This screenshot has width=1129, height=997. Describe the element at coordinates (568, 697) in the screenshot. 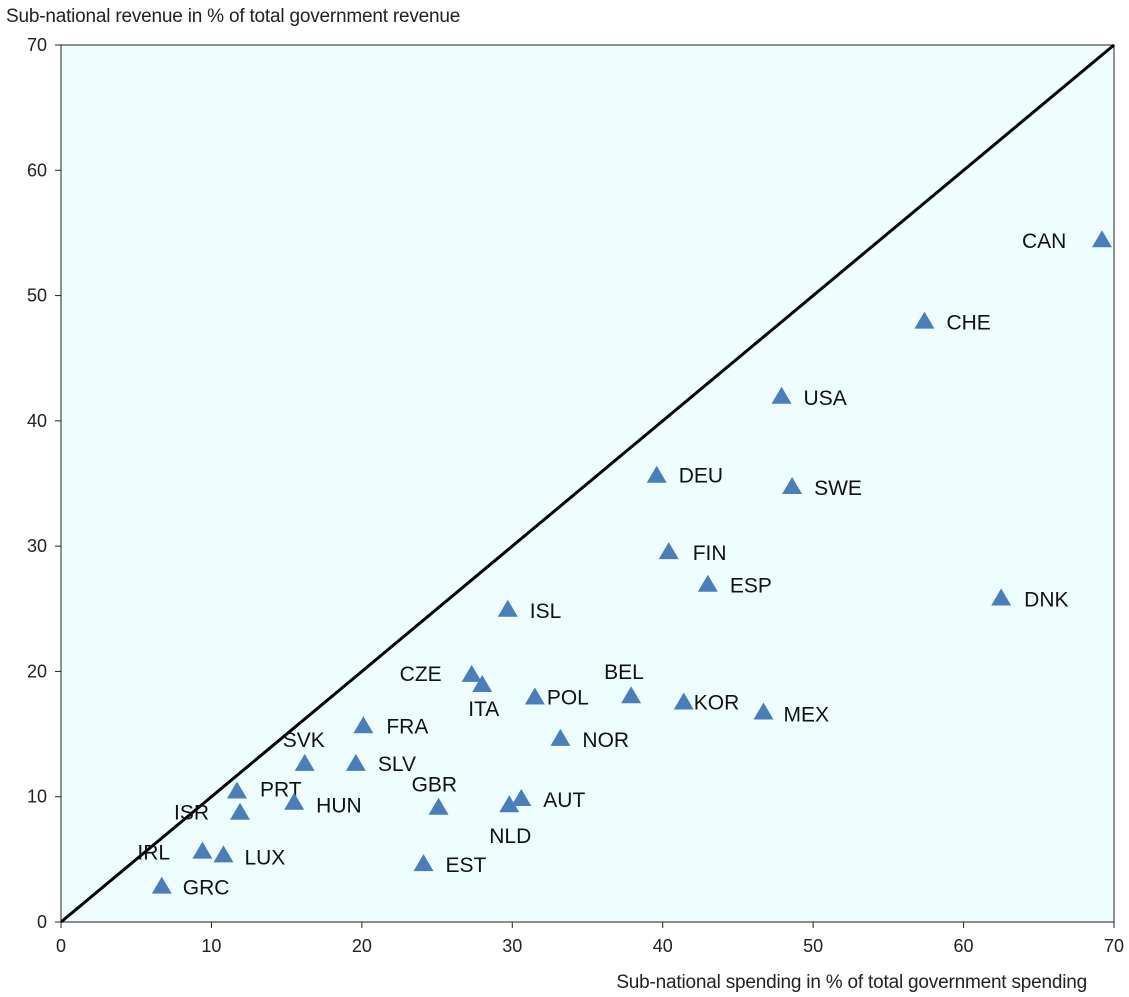

I see `point-label-pol: POL` at that location.